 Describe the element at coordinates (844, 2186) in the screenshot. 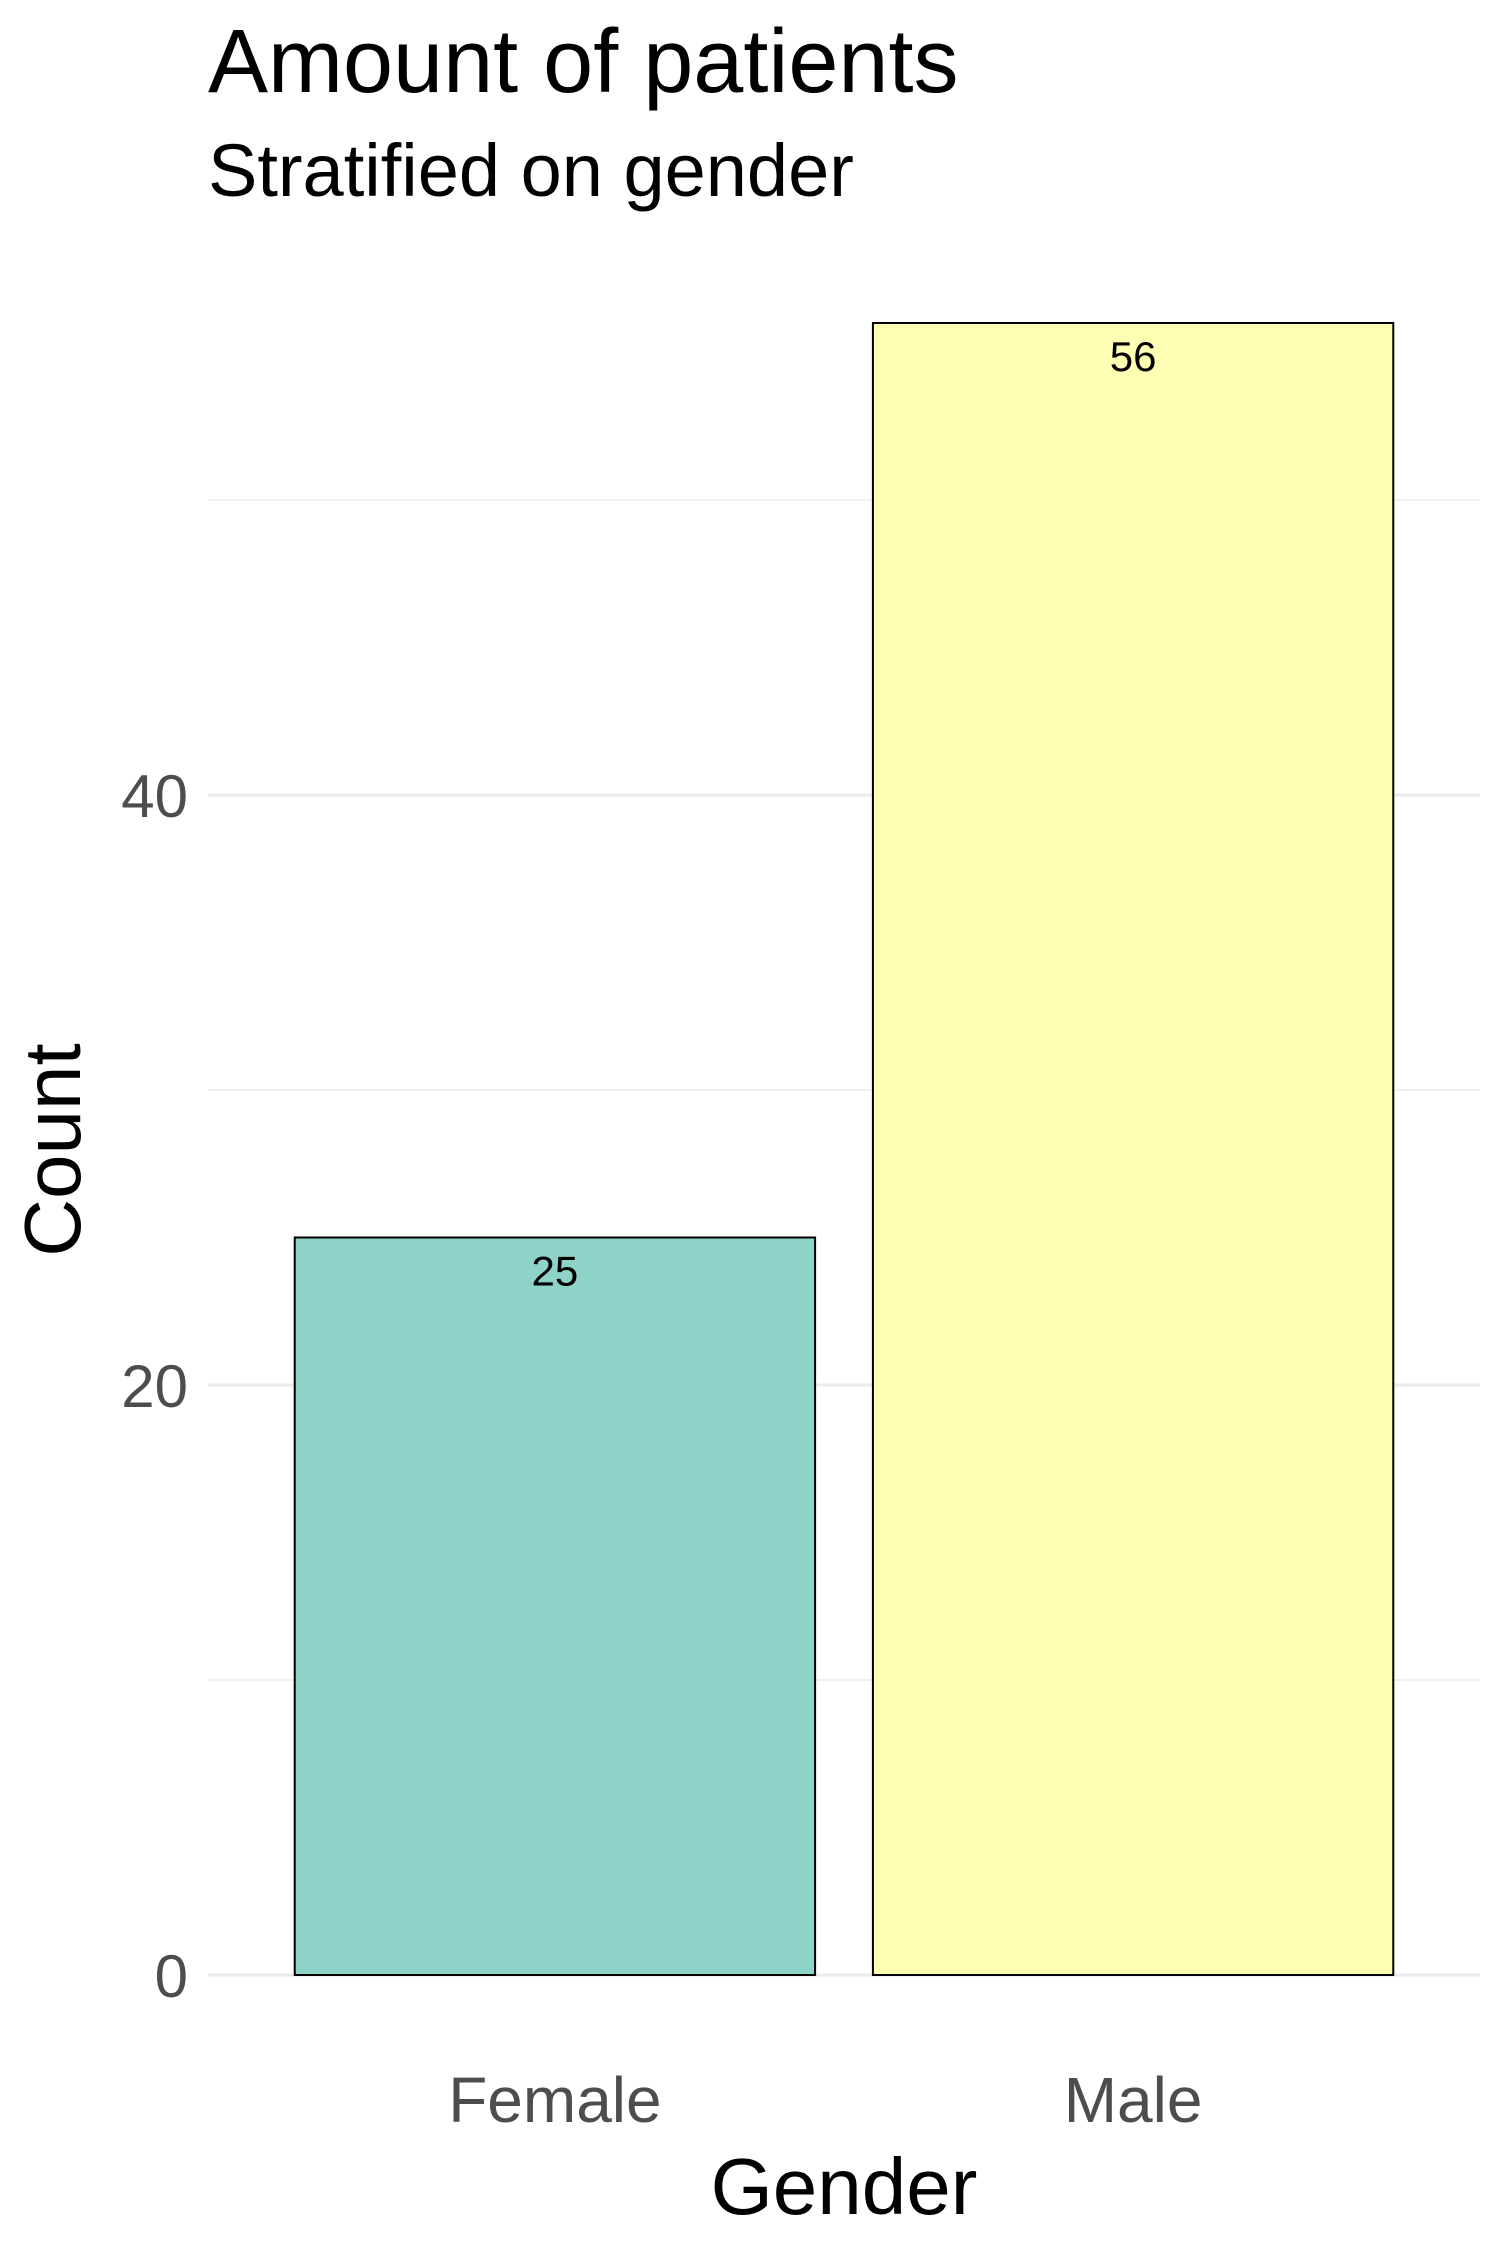

I see `x-axis-title: Gender` at that location.